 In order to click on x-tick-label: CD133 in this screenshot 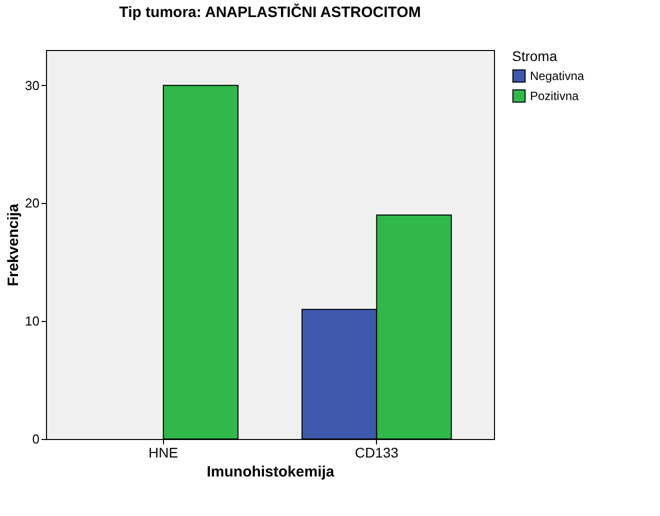, I will do `click(376, 452)`.